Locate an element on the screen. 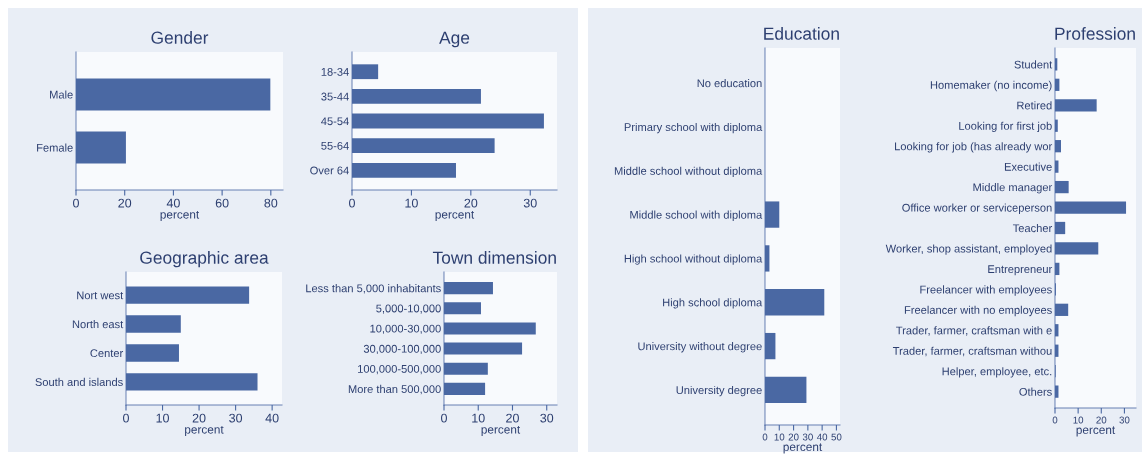 The height and width of the screenshot is (459, 1147). y-tick-label: Over 64 is located at coordinates (329, 170).